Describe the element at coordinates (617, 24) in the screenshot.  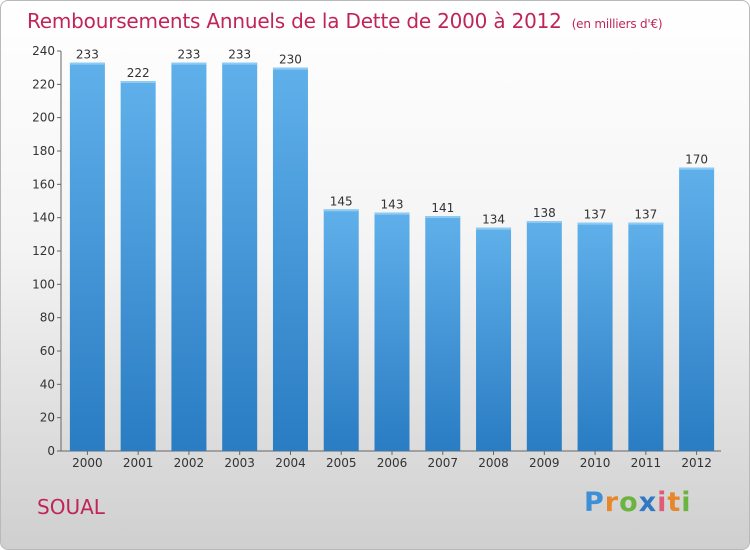
I see `chart-subtitle: (en milliers d'€)` at that location.